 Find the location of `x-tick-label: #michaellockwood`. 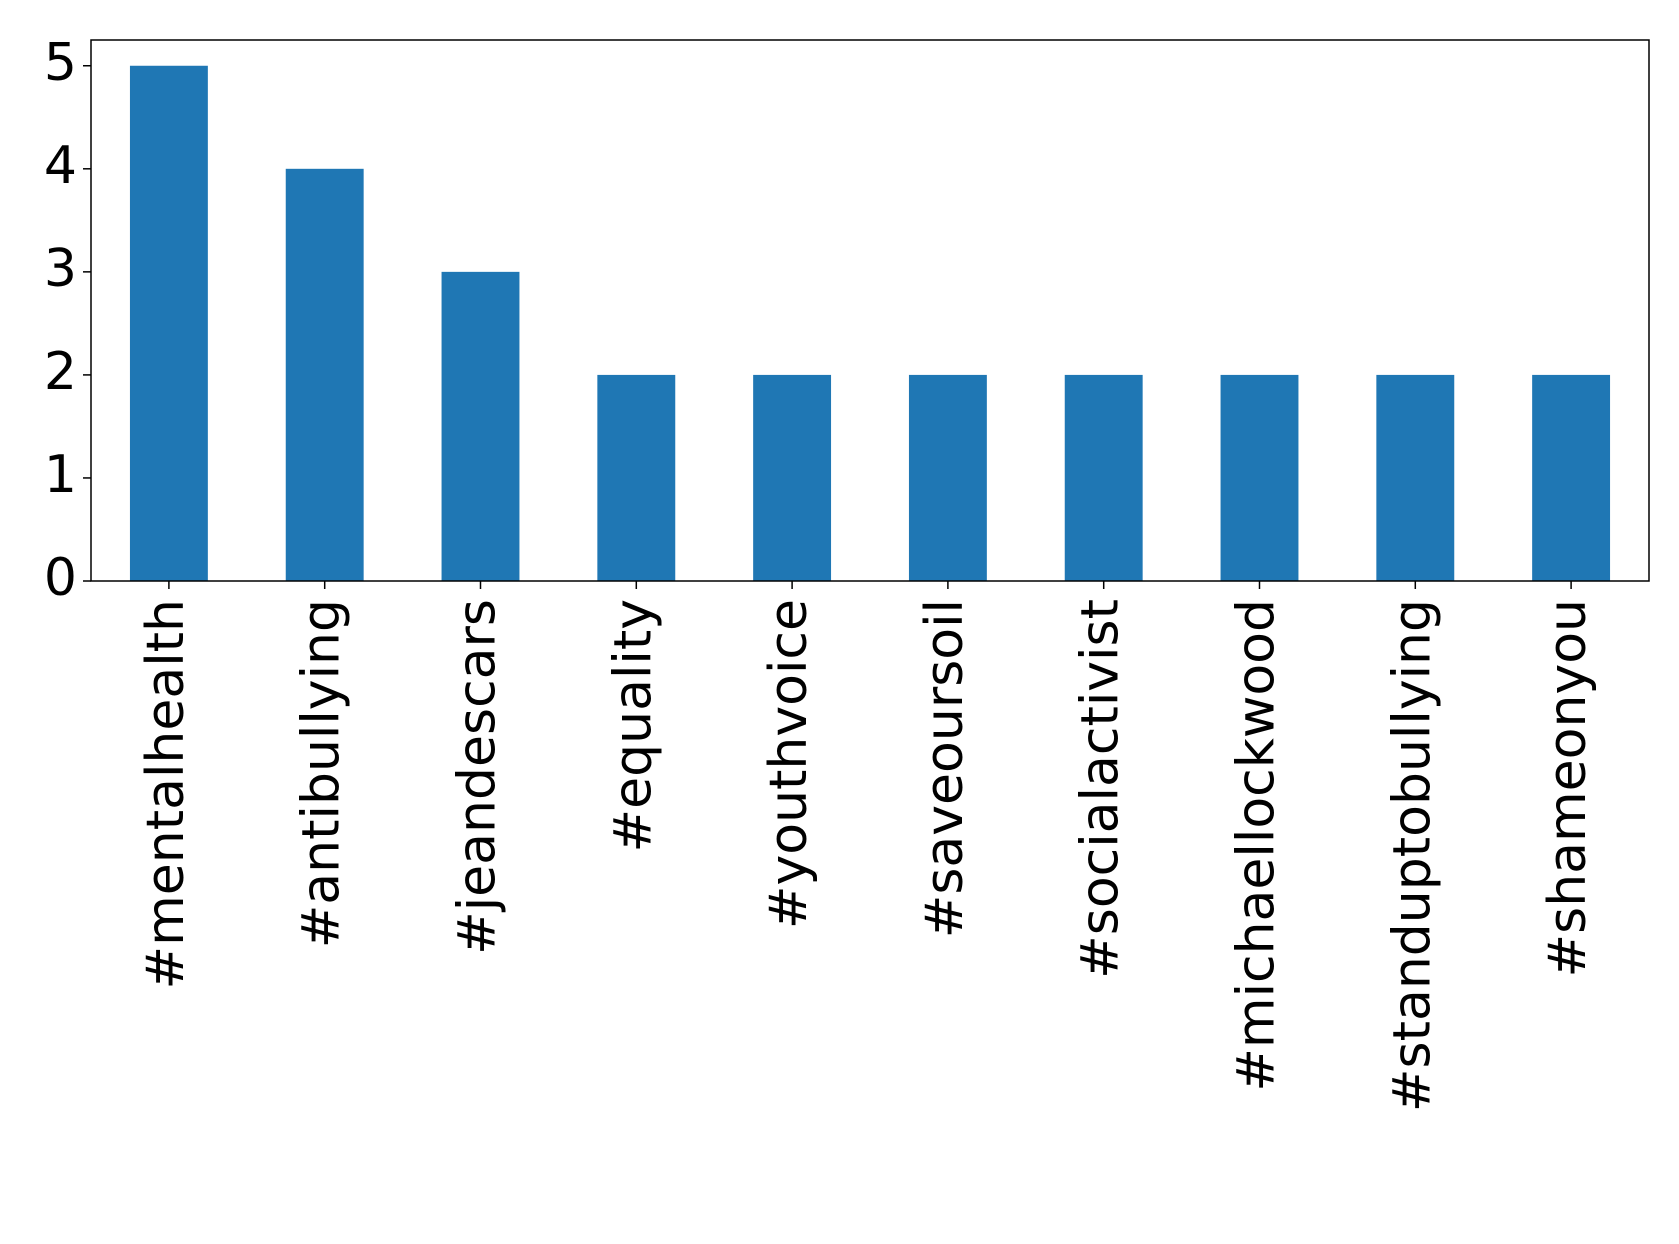

x-tick-label: #michaellockwood is located at coordinates (1257, 845).